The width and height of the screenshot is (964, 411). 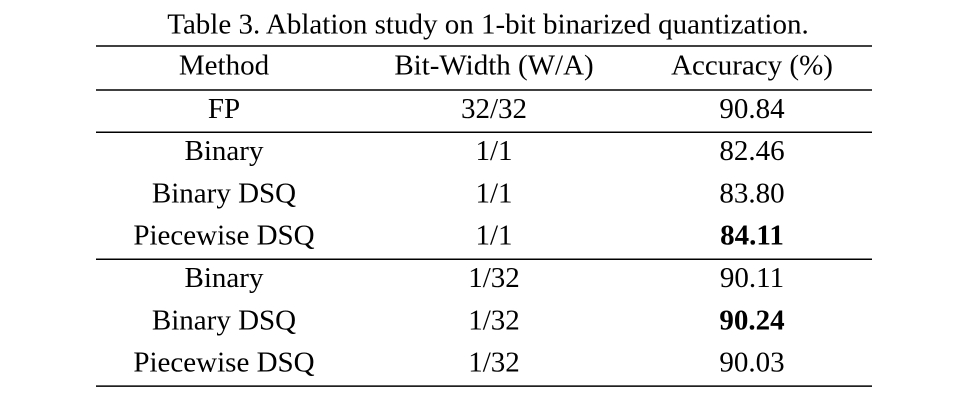 I want to click on column-header: Bit-Width (W/A), so click(x=493, y=66).